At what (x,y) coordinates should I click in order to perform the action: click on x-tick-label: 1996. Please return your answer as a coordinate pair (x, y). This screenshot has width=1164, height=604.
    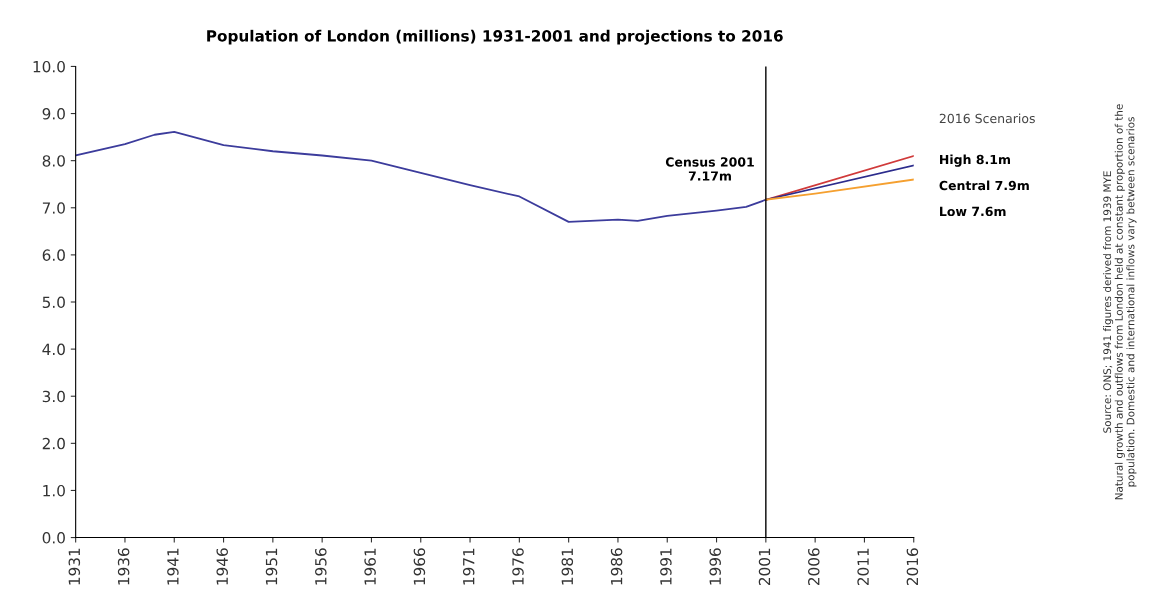
    Looking at the image, I should click on (715, 566).